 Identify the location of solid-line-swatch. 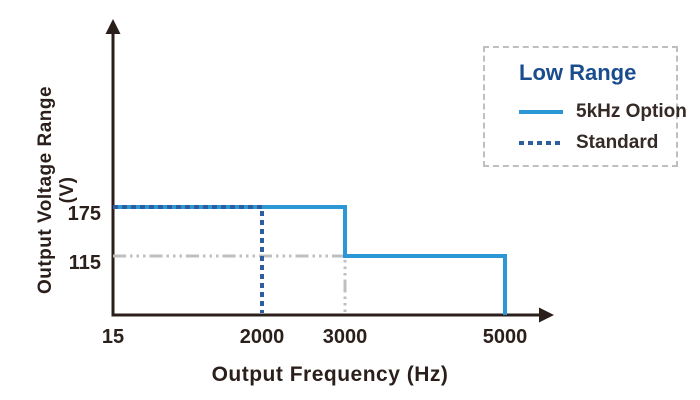
(541, 112).